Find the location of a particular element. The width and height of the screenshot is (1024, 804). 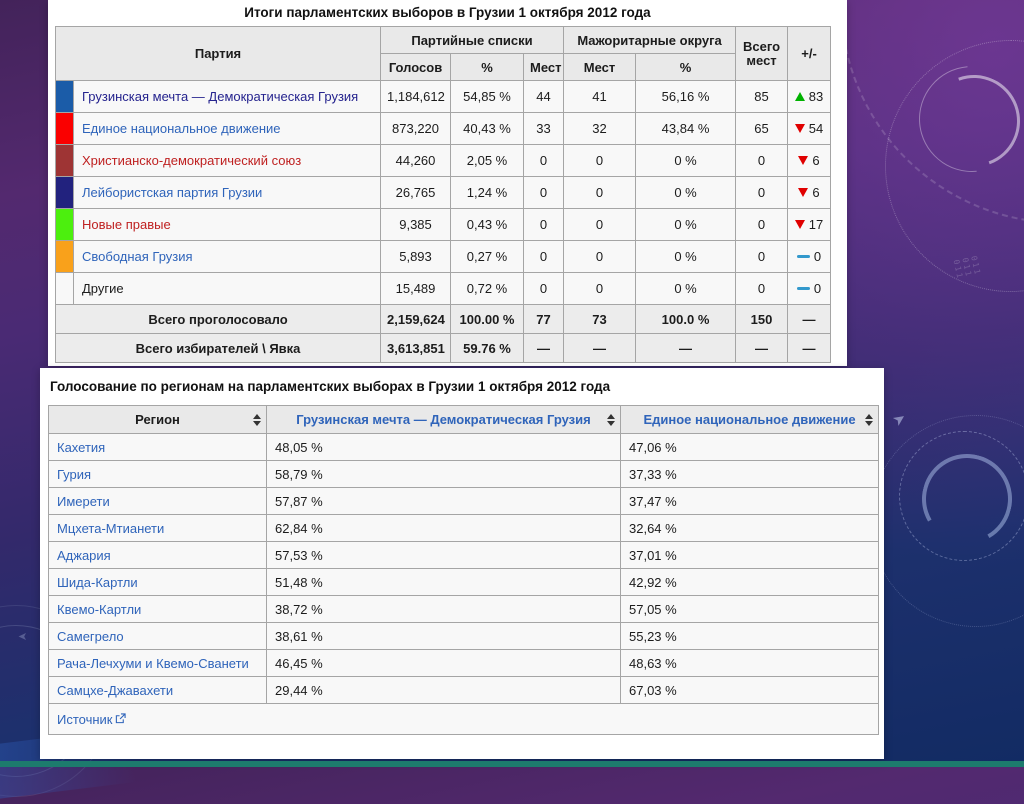

bottom-accent-bar is located at coordinates (512, 764).